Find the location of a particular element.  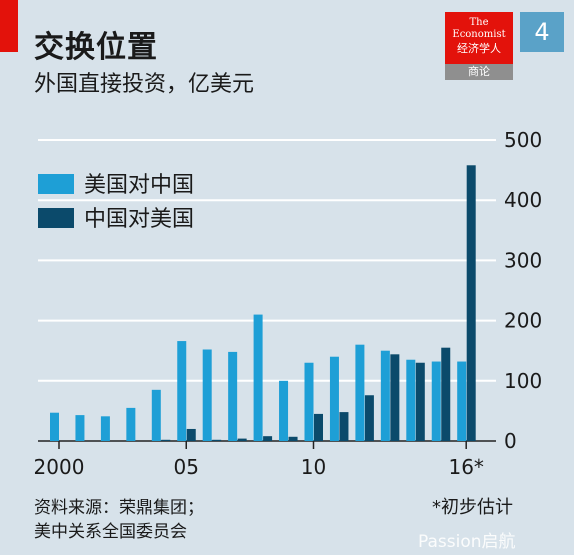

chart-title: 交换位置 is located at coordinates (96, 47).